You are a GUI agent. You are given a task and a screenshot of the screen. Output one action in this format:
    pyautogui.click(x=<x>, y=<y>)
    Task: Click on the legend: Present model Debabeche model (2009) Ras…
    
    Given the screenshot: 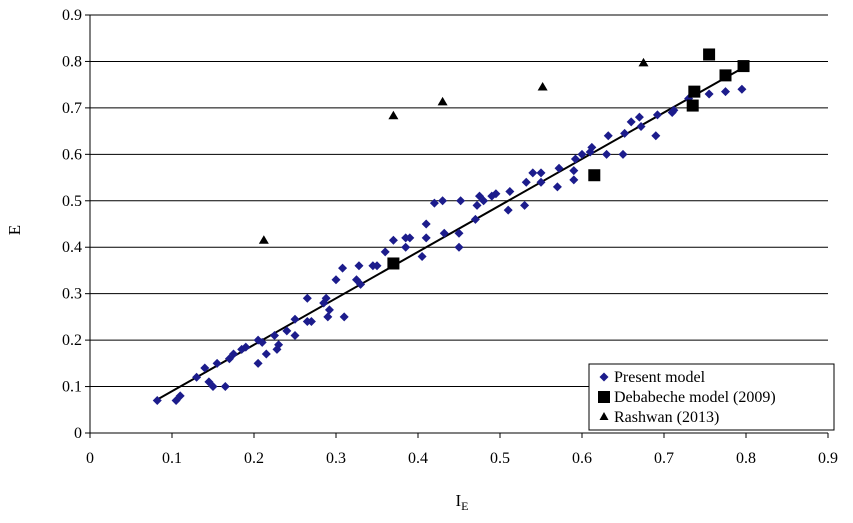 What is the action you would take?
    pyautogui.click(x=711, y=397)
    